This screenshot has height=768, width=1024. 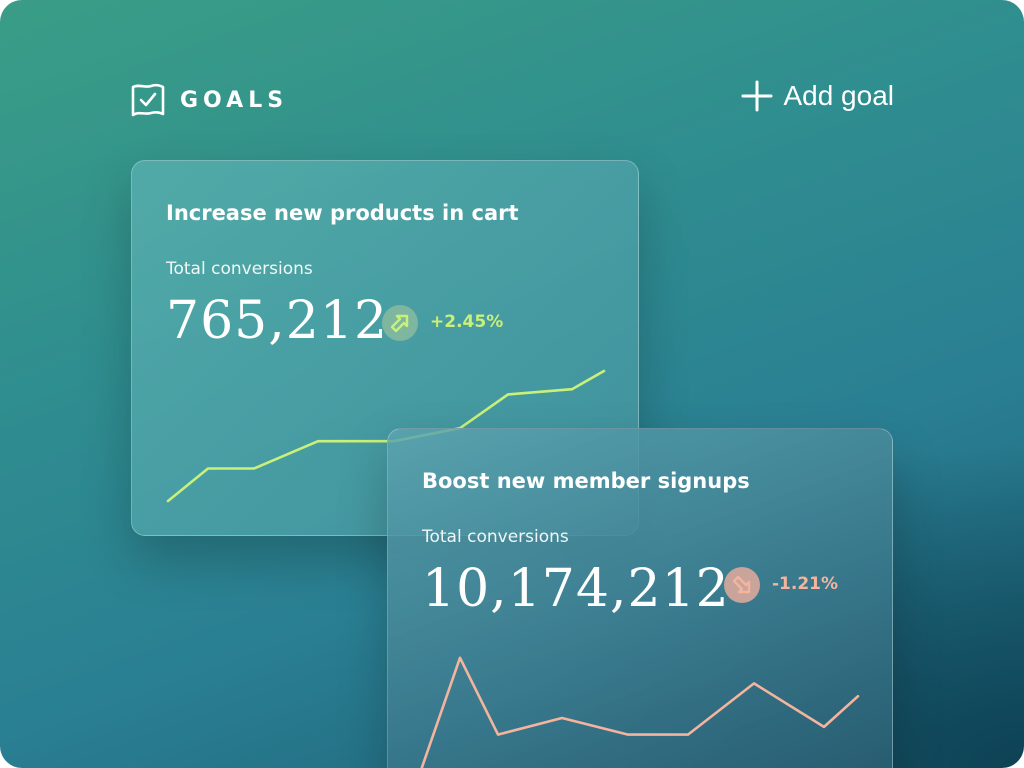 What do you see at coordinates (148, 100) in the screenshot?
I see `flag-check-icon` at bounding box center [148, 100].